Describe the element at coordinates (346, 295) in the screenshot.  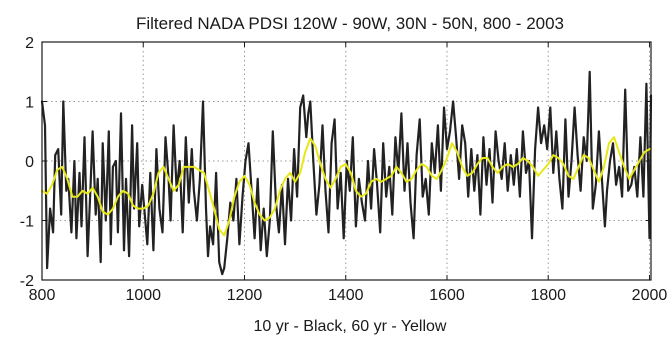
I see `x-tick-label: 1400` at that location.